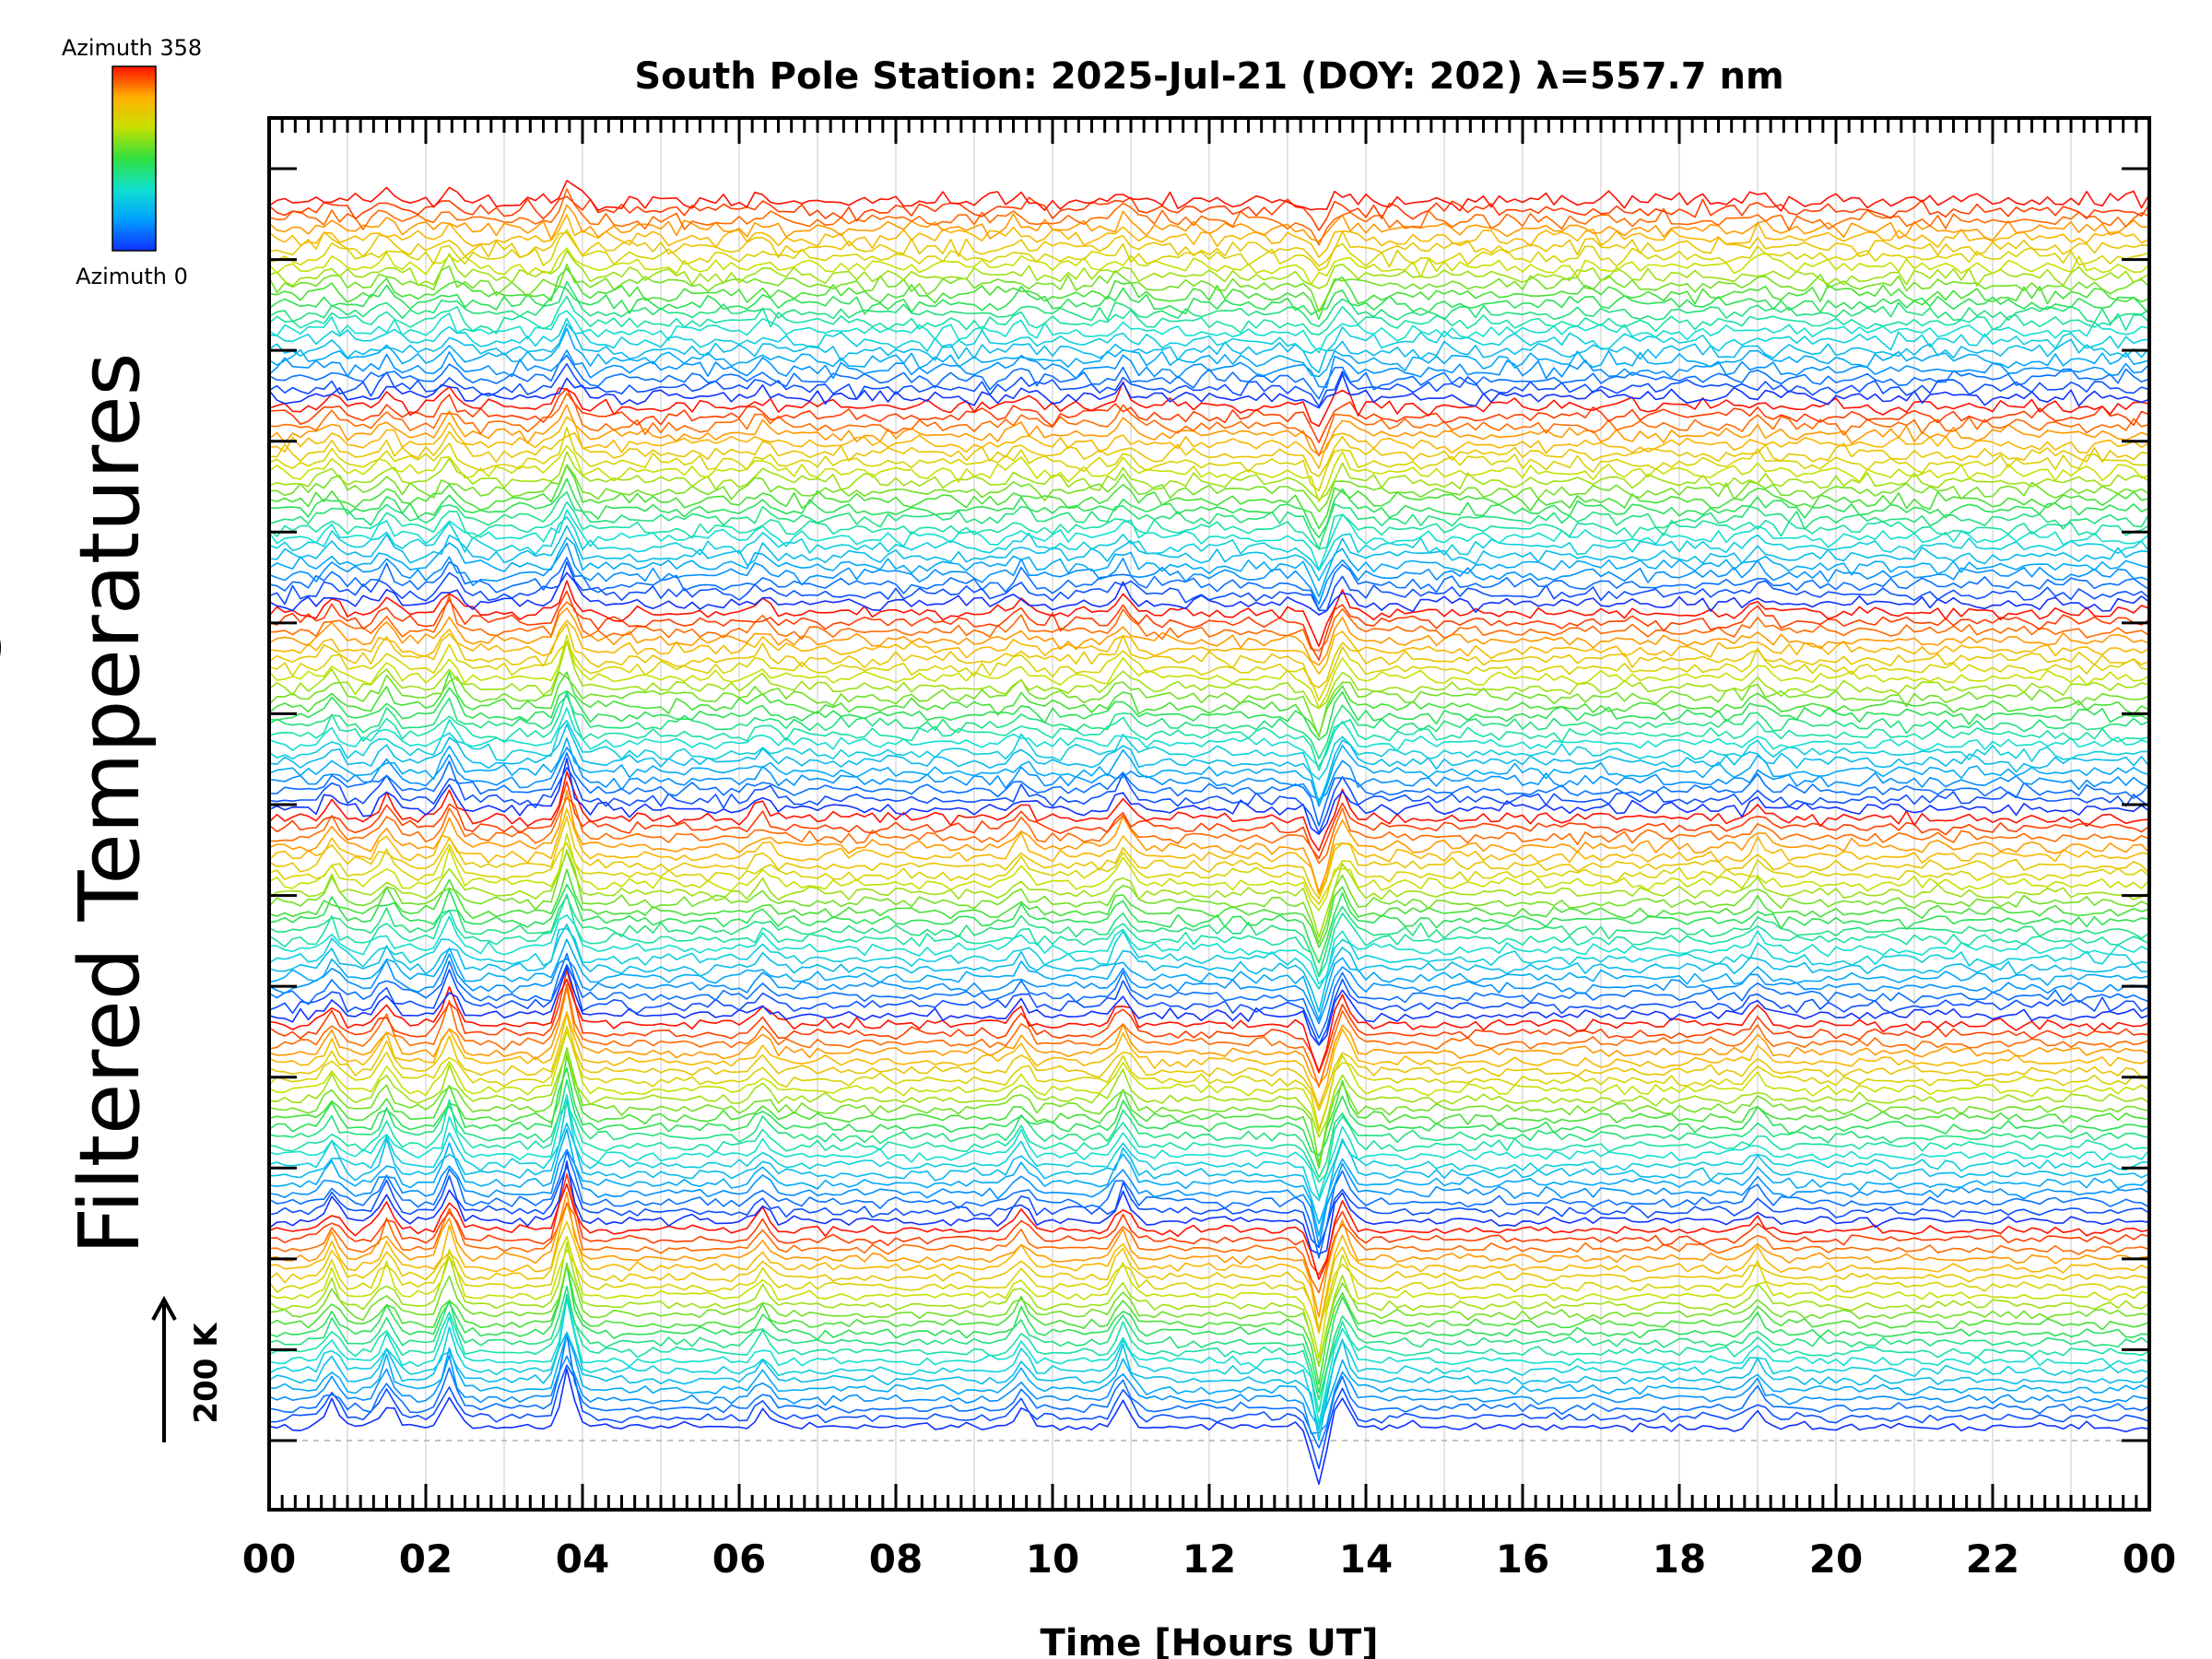  What do you see at coordinates (582, 1559) in the screenshot?
I see `x-tick-label: 04` at bounding box center [582, 1559].